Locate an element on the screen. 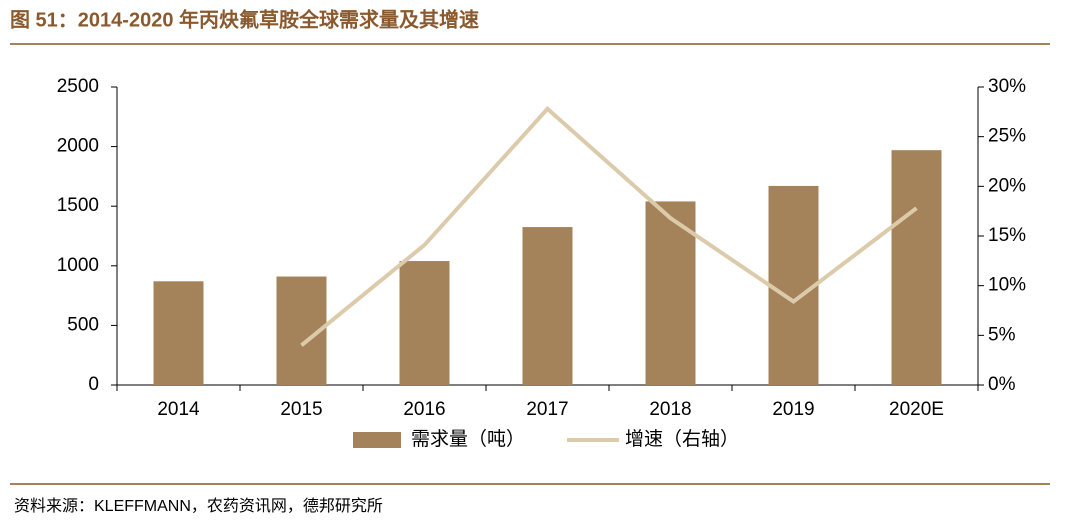 The image size is (1065, 525). y2-tick-label: 25% is located at coordinates (1007, 136).